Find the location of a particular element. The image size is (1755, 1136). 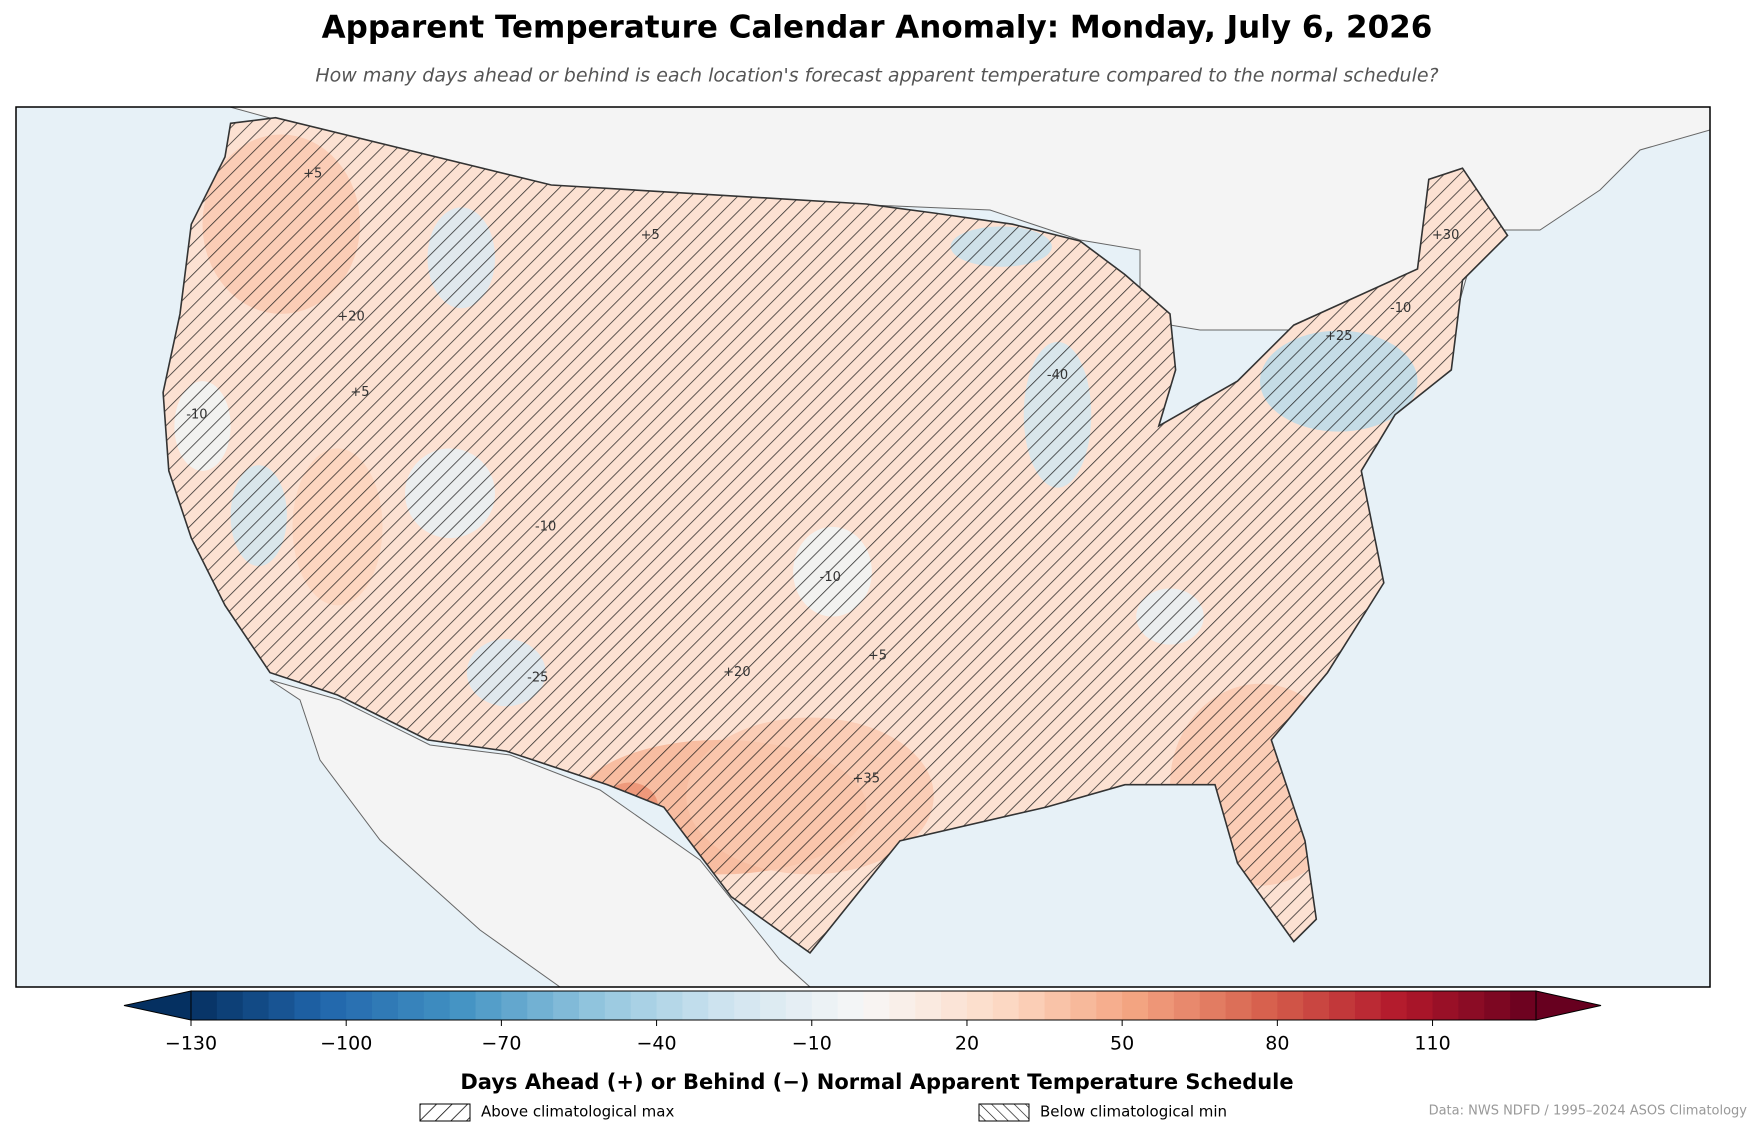

colorbar-tick-label: −10 is located at coordinates (812, 1044).